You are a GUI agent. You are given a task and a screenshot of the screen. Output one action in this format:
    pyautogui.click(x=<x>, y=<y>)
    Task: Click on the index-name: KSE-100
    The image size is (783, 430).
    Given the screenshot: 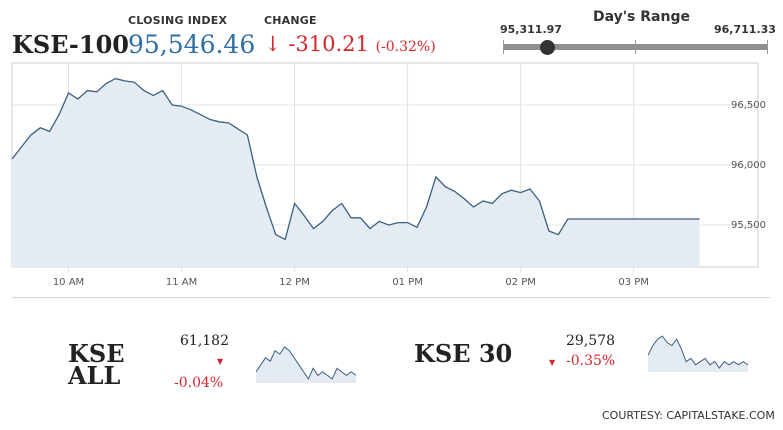 What is the action you would take?
    pyautogui.click(x=70, y=44)
    